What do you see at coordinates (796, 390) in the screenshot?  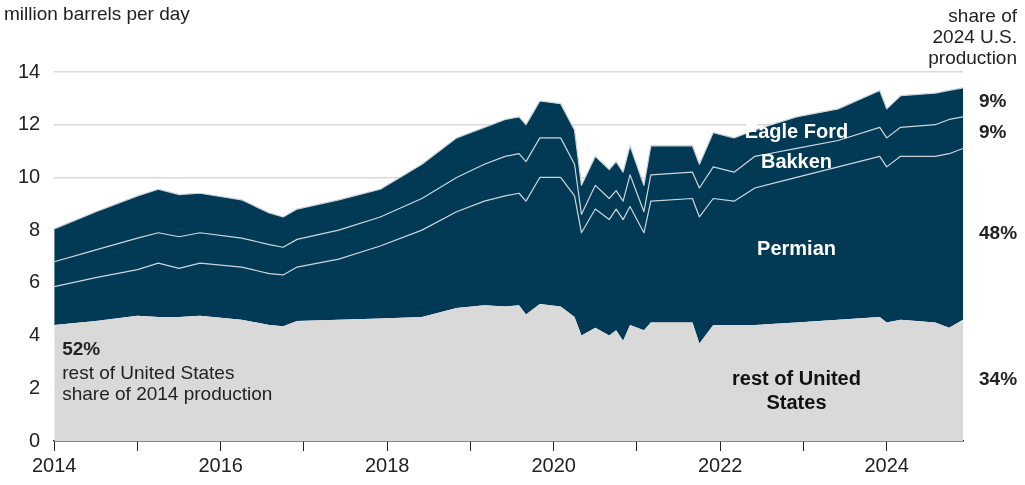 I see `series-label: rest of United States` at bounding box center [796, 390].